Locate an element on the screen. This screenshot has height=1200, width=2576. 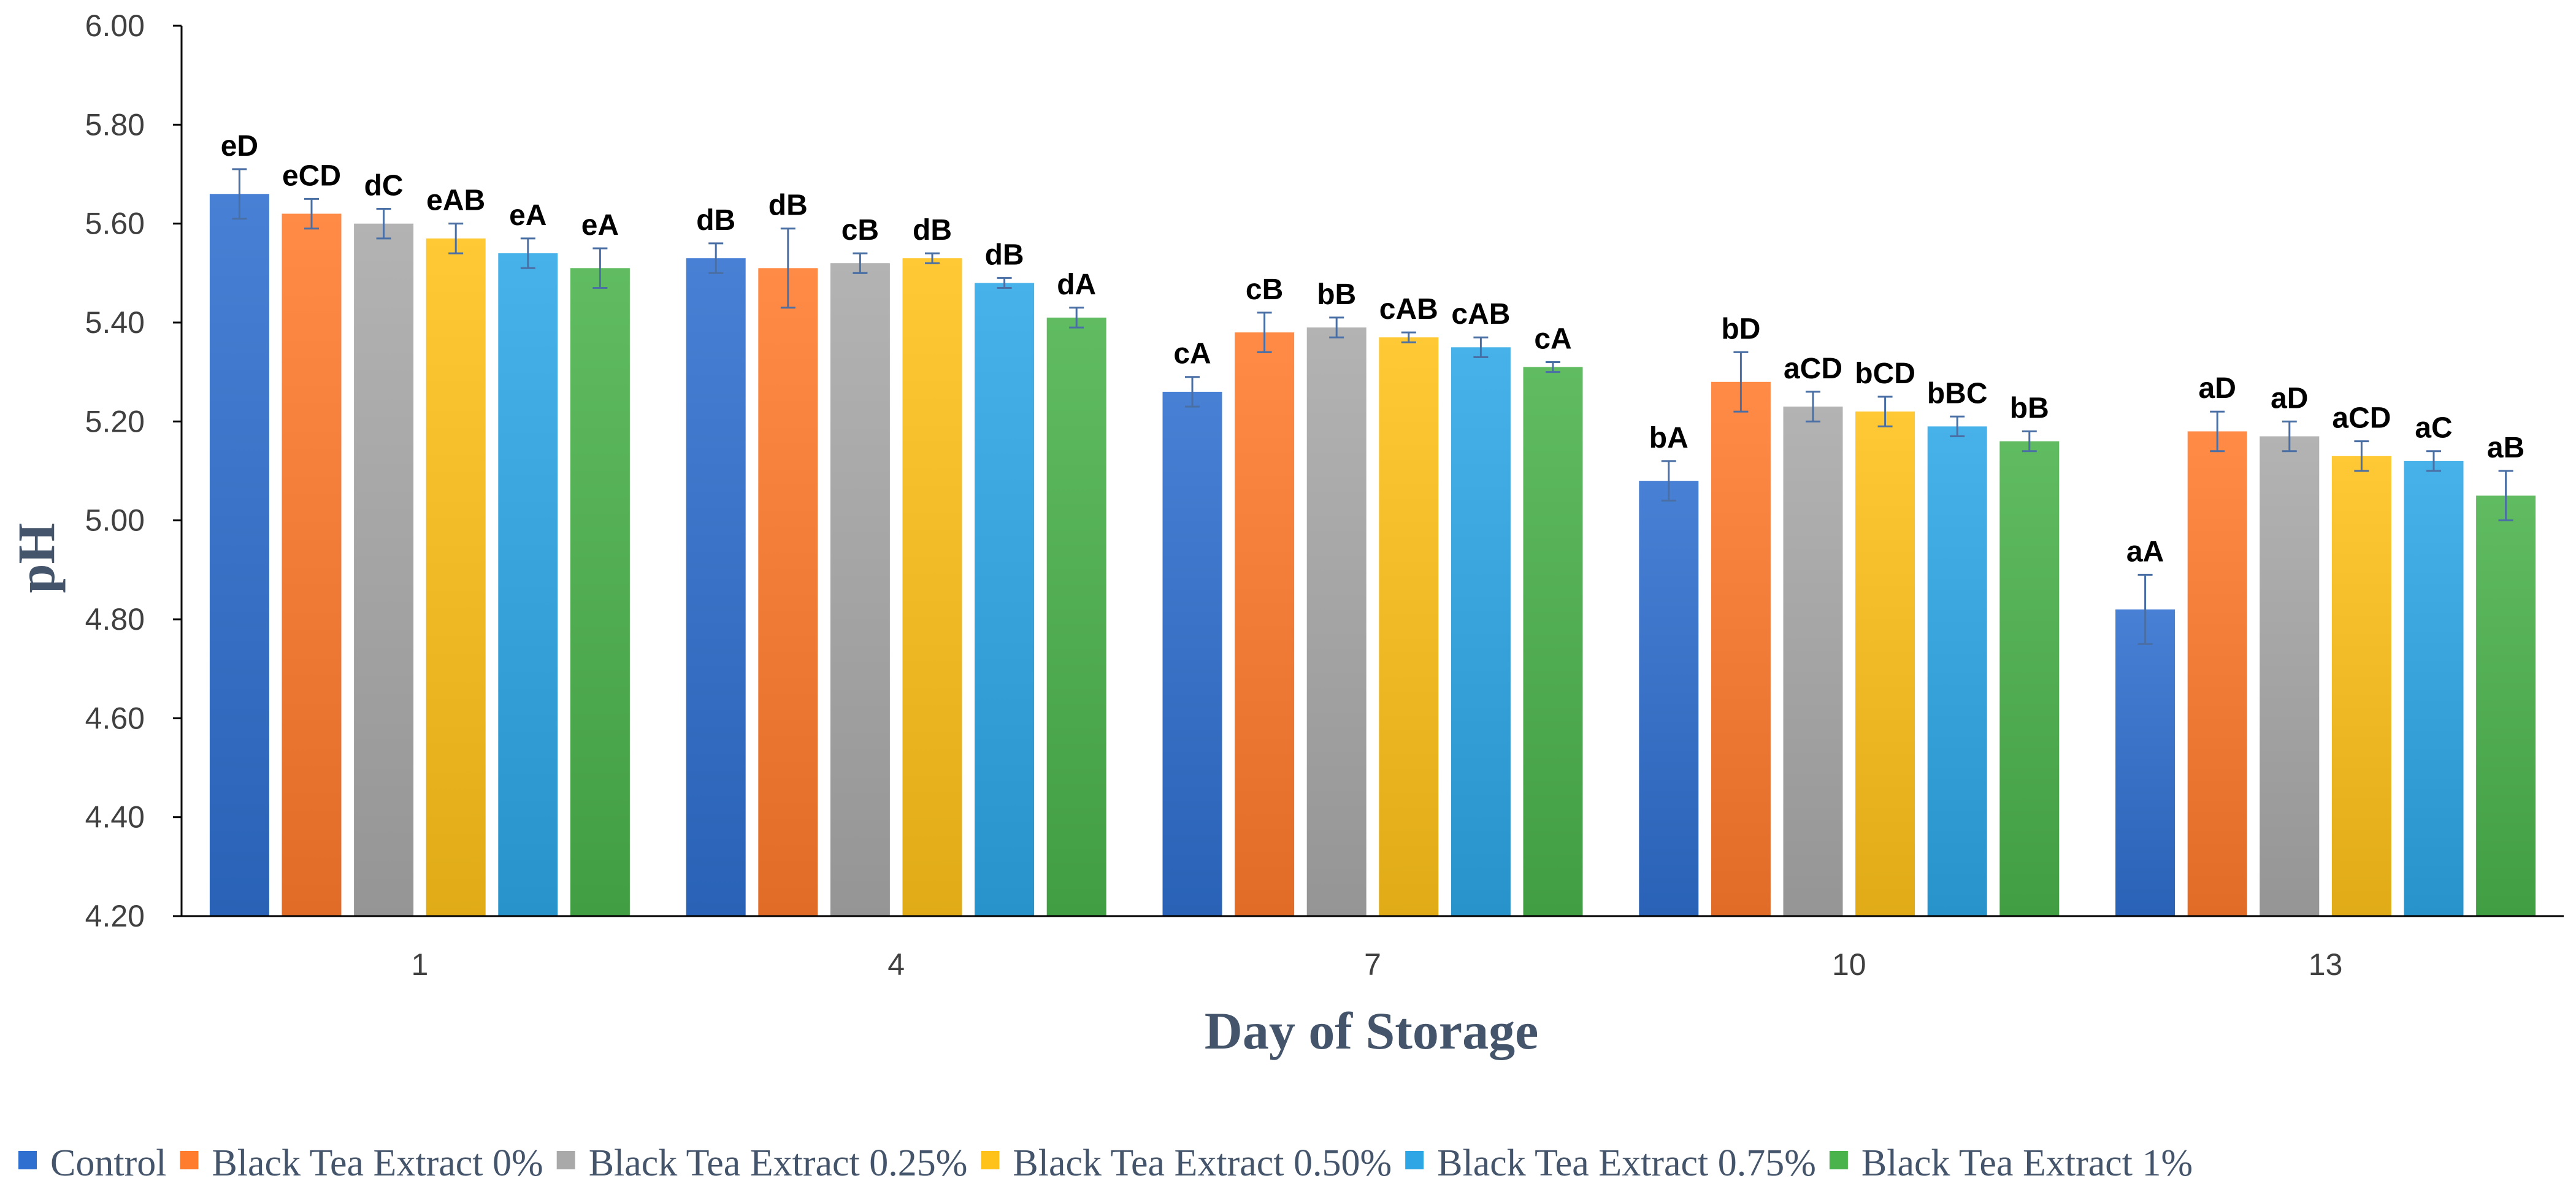
legend-item: Black Tea Extract 1% is located at coordinates (2011, 1163).